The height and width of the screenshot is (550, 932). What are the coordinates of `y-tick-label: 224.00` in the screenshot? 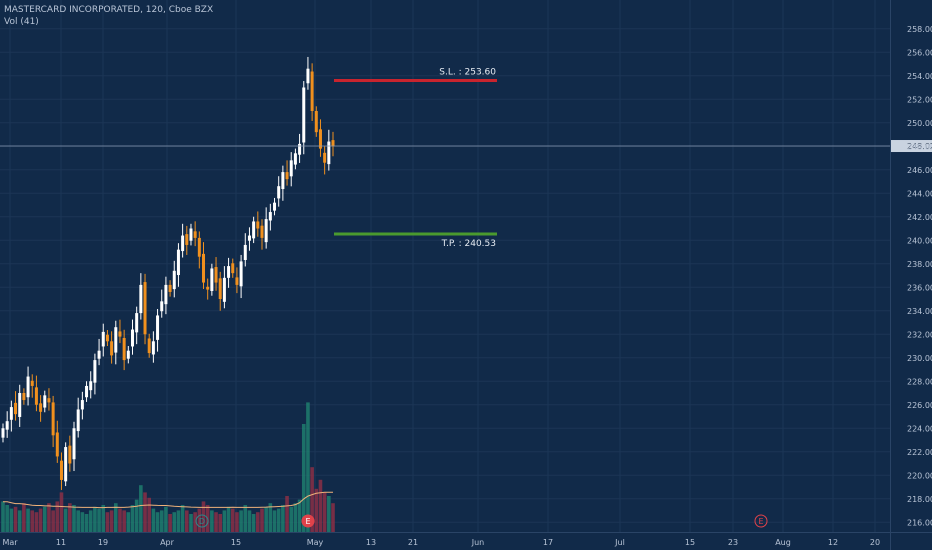 It's located at (919, 428).